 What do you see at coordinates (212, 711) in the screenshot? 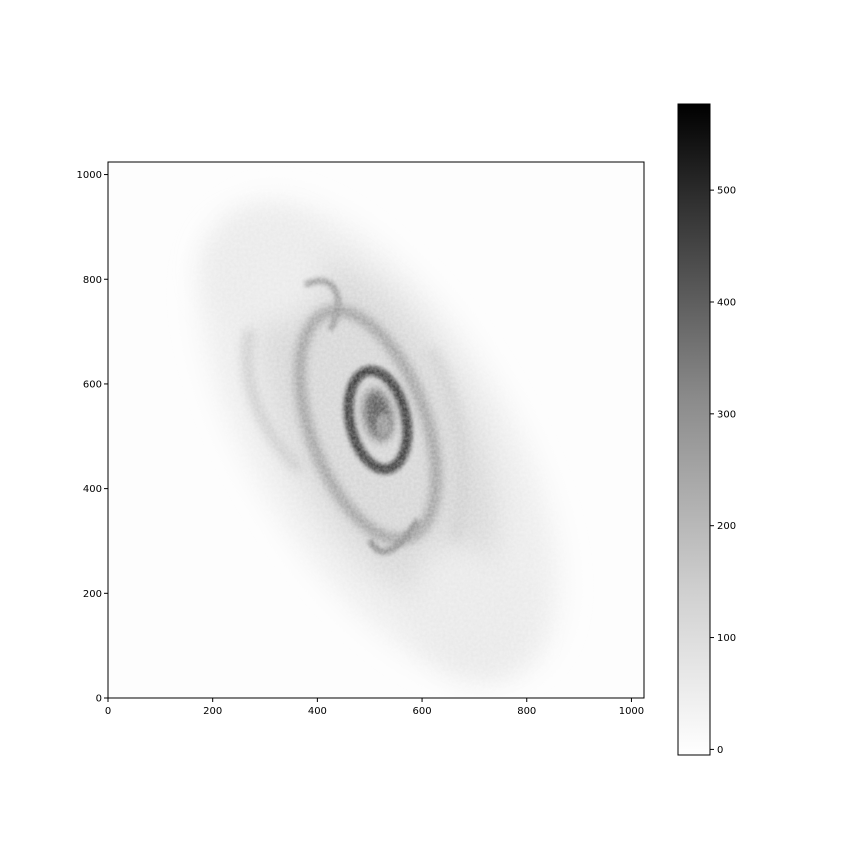
I see `x-tick-label: 200` at bounding box center [212, 711].